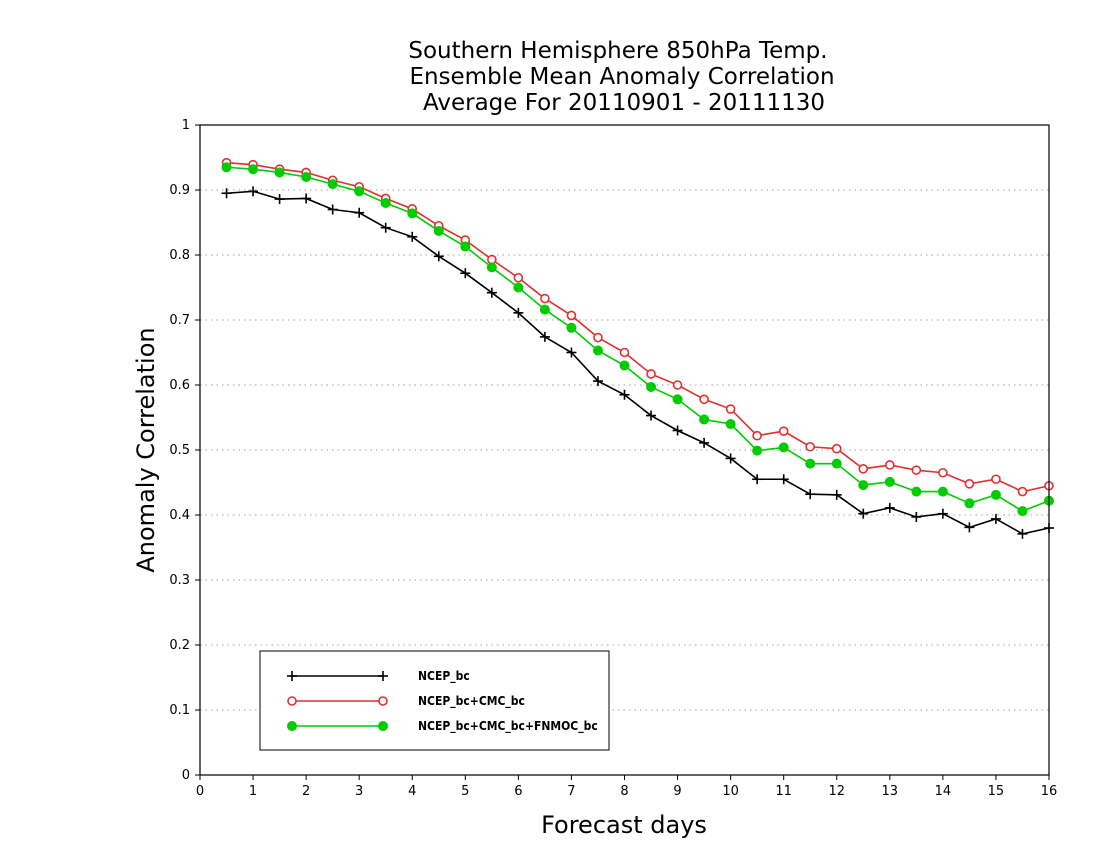  What do you see at coordinates (179, 190) in the screenshot?
I see `y-tick-label-9: 0.9` at bounding box center [179, 190].